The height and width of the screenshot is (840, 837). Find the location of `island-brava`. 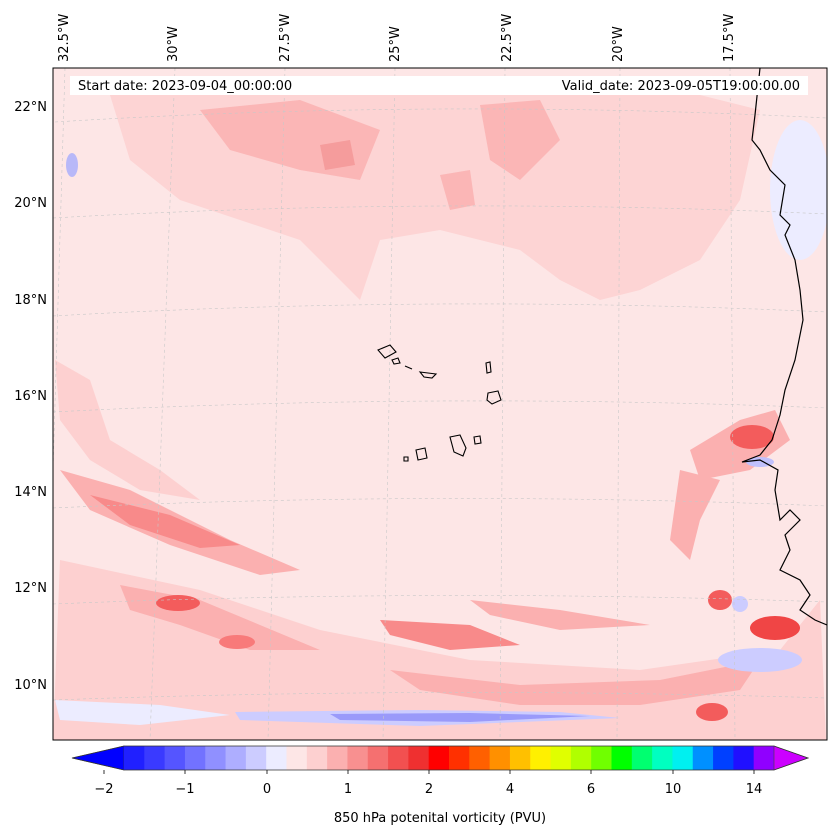

island-brava is located at coordinates (406, 459).